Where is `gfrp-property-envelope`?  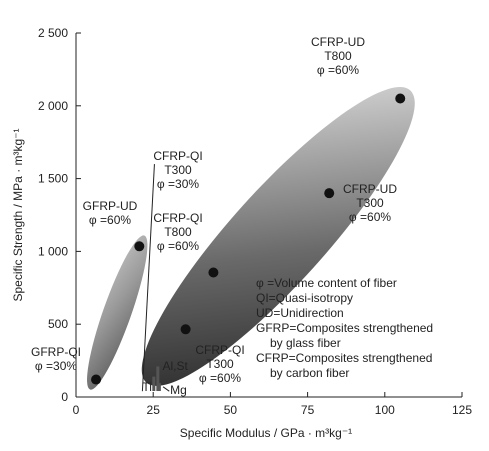
gfrp-property-envelope is located at coordinates (117, 312).